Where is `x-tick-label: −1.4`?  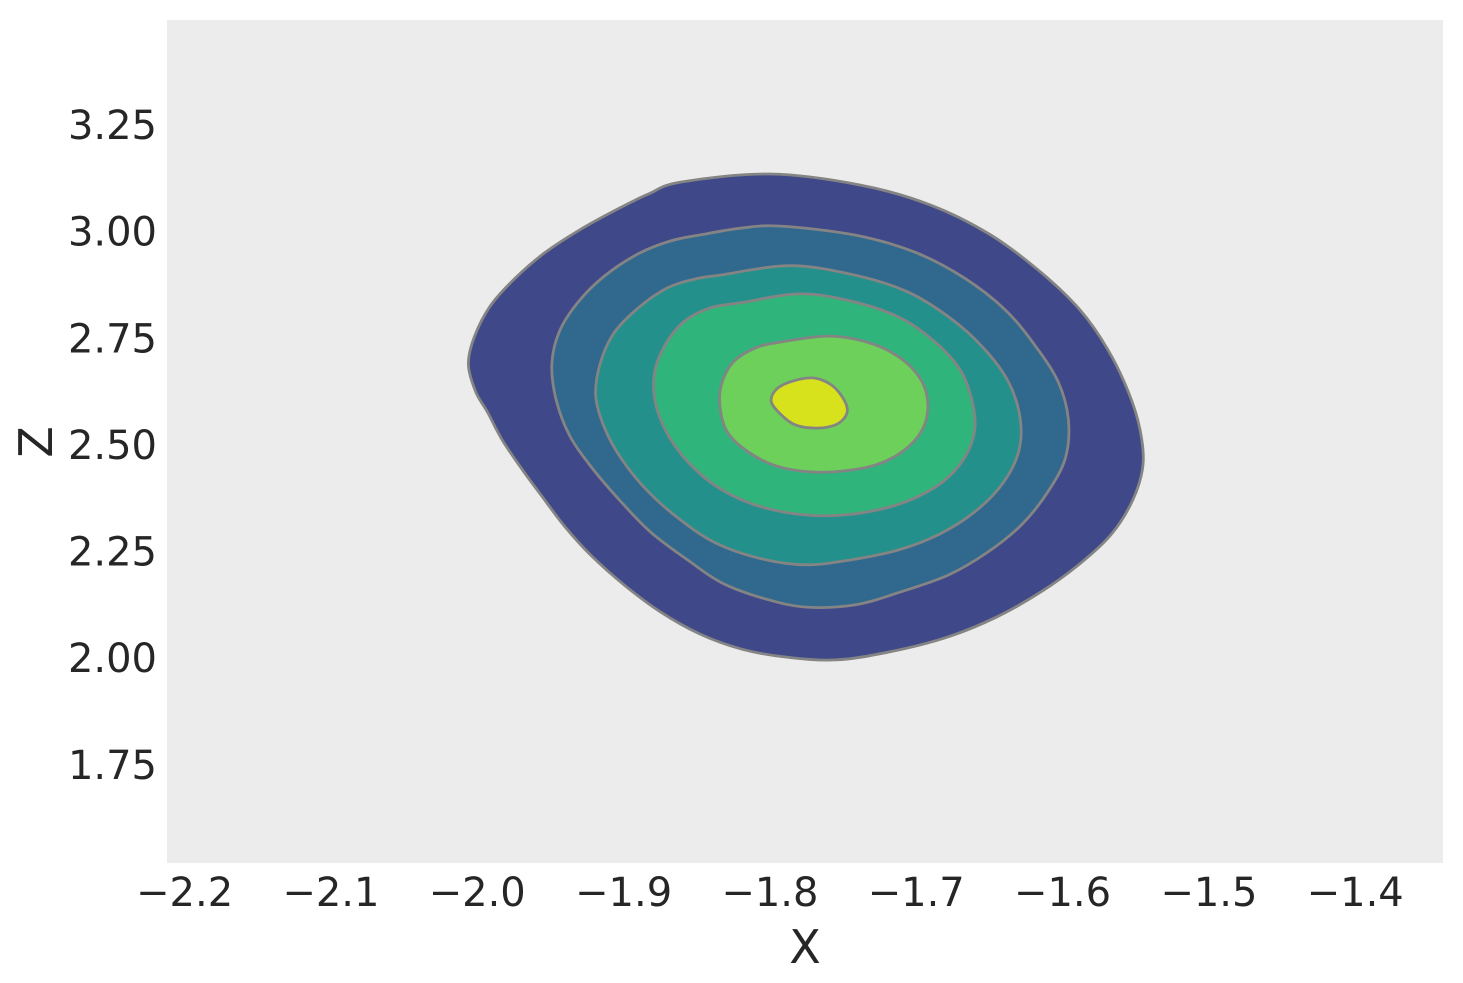
x-tick-label: −1.4 is located at coordinates (1355, 893).